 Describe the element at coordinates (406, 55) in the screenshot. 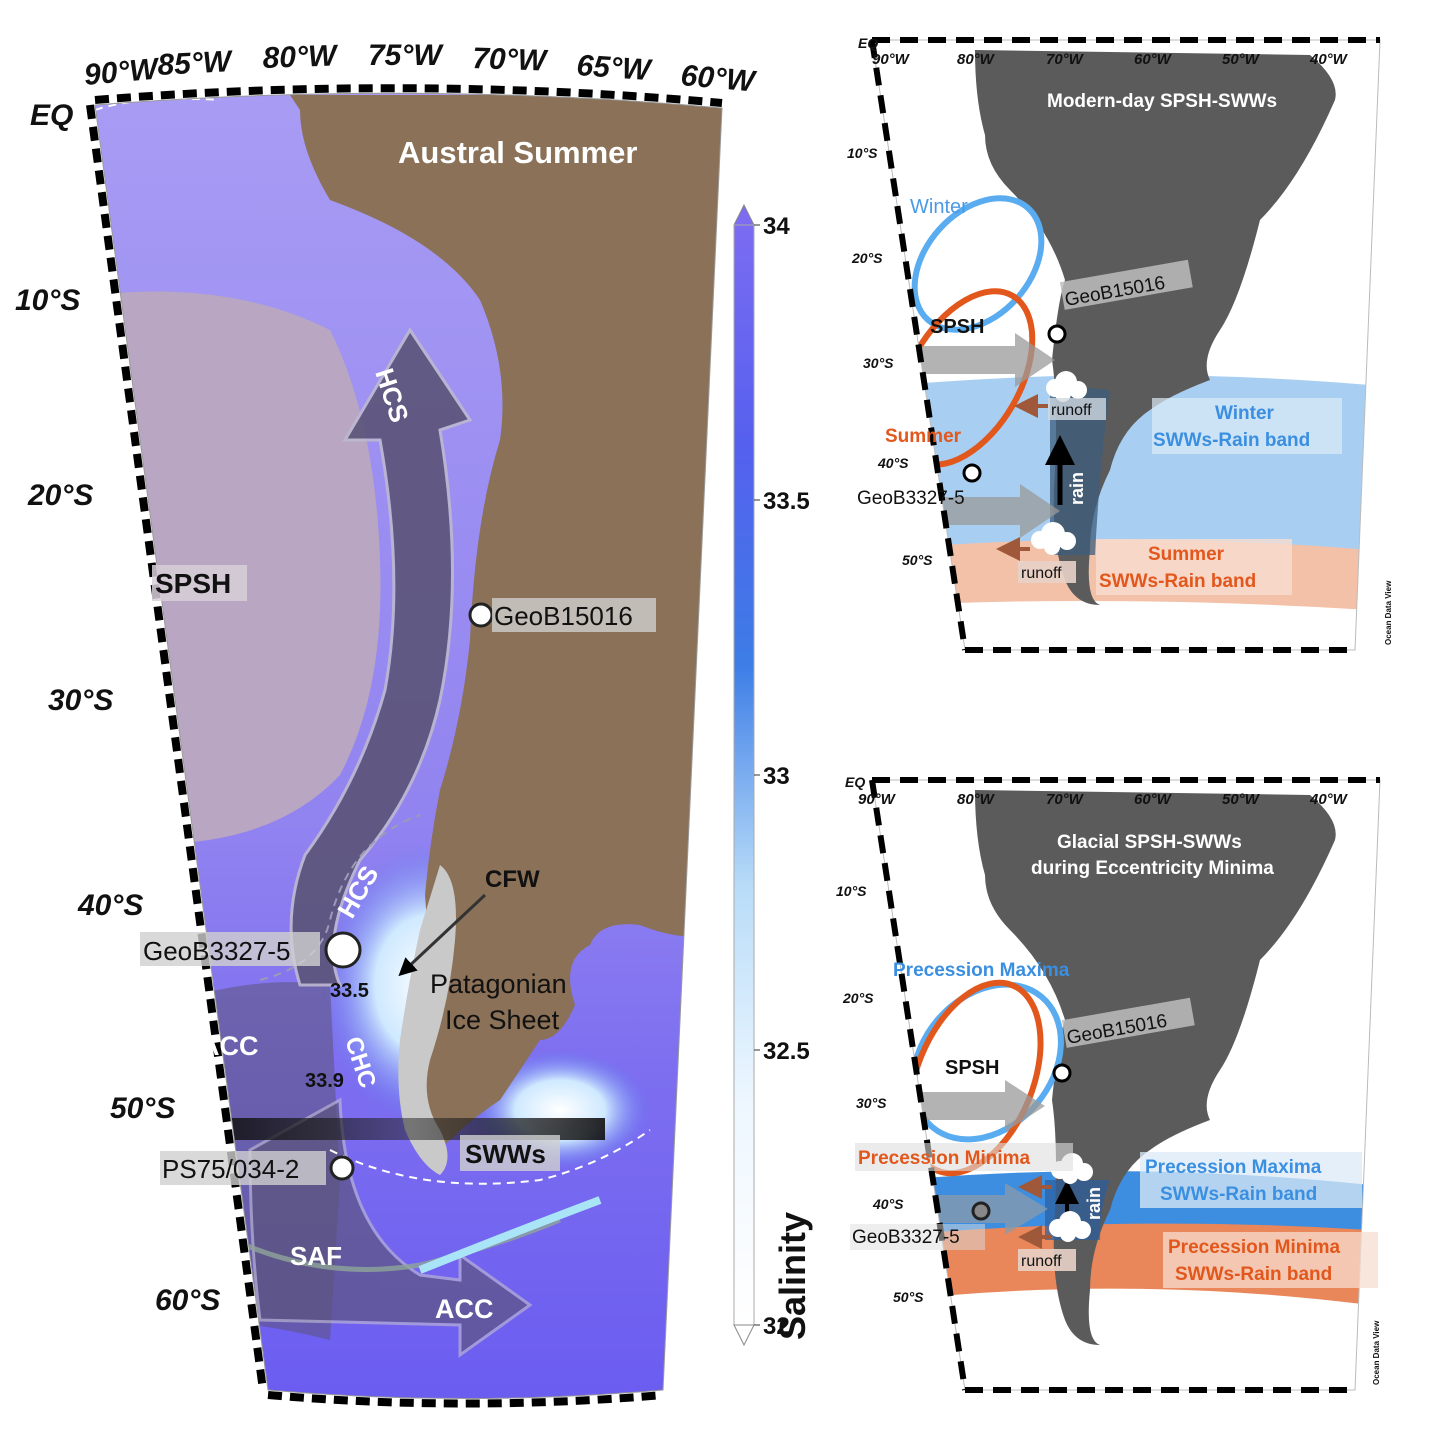

I see `lon-label-75w: 75°W` at that location.